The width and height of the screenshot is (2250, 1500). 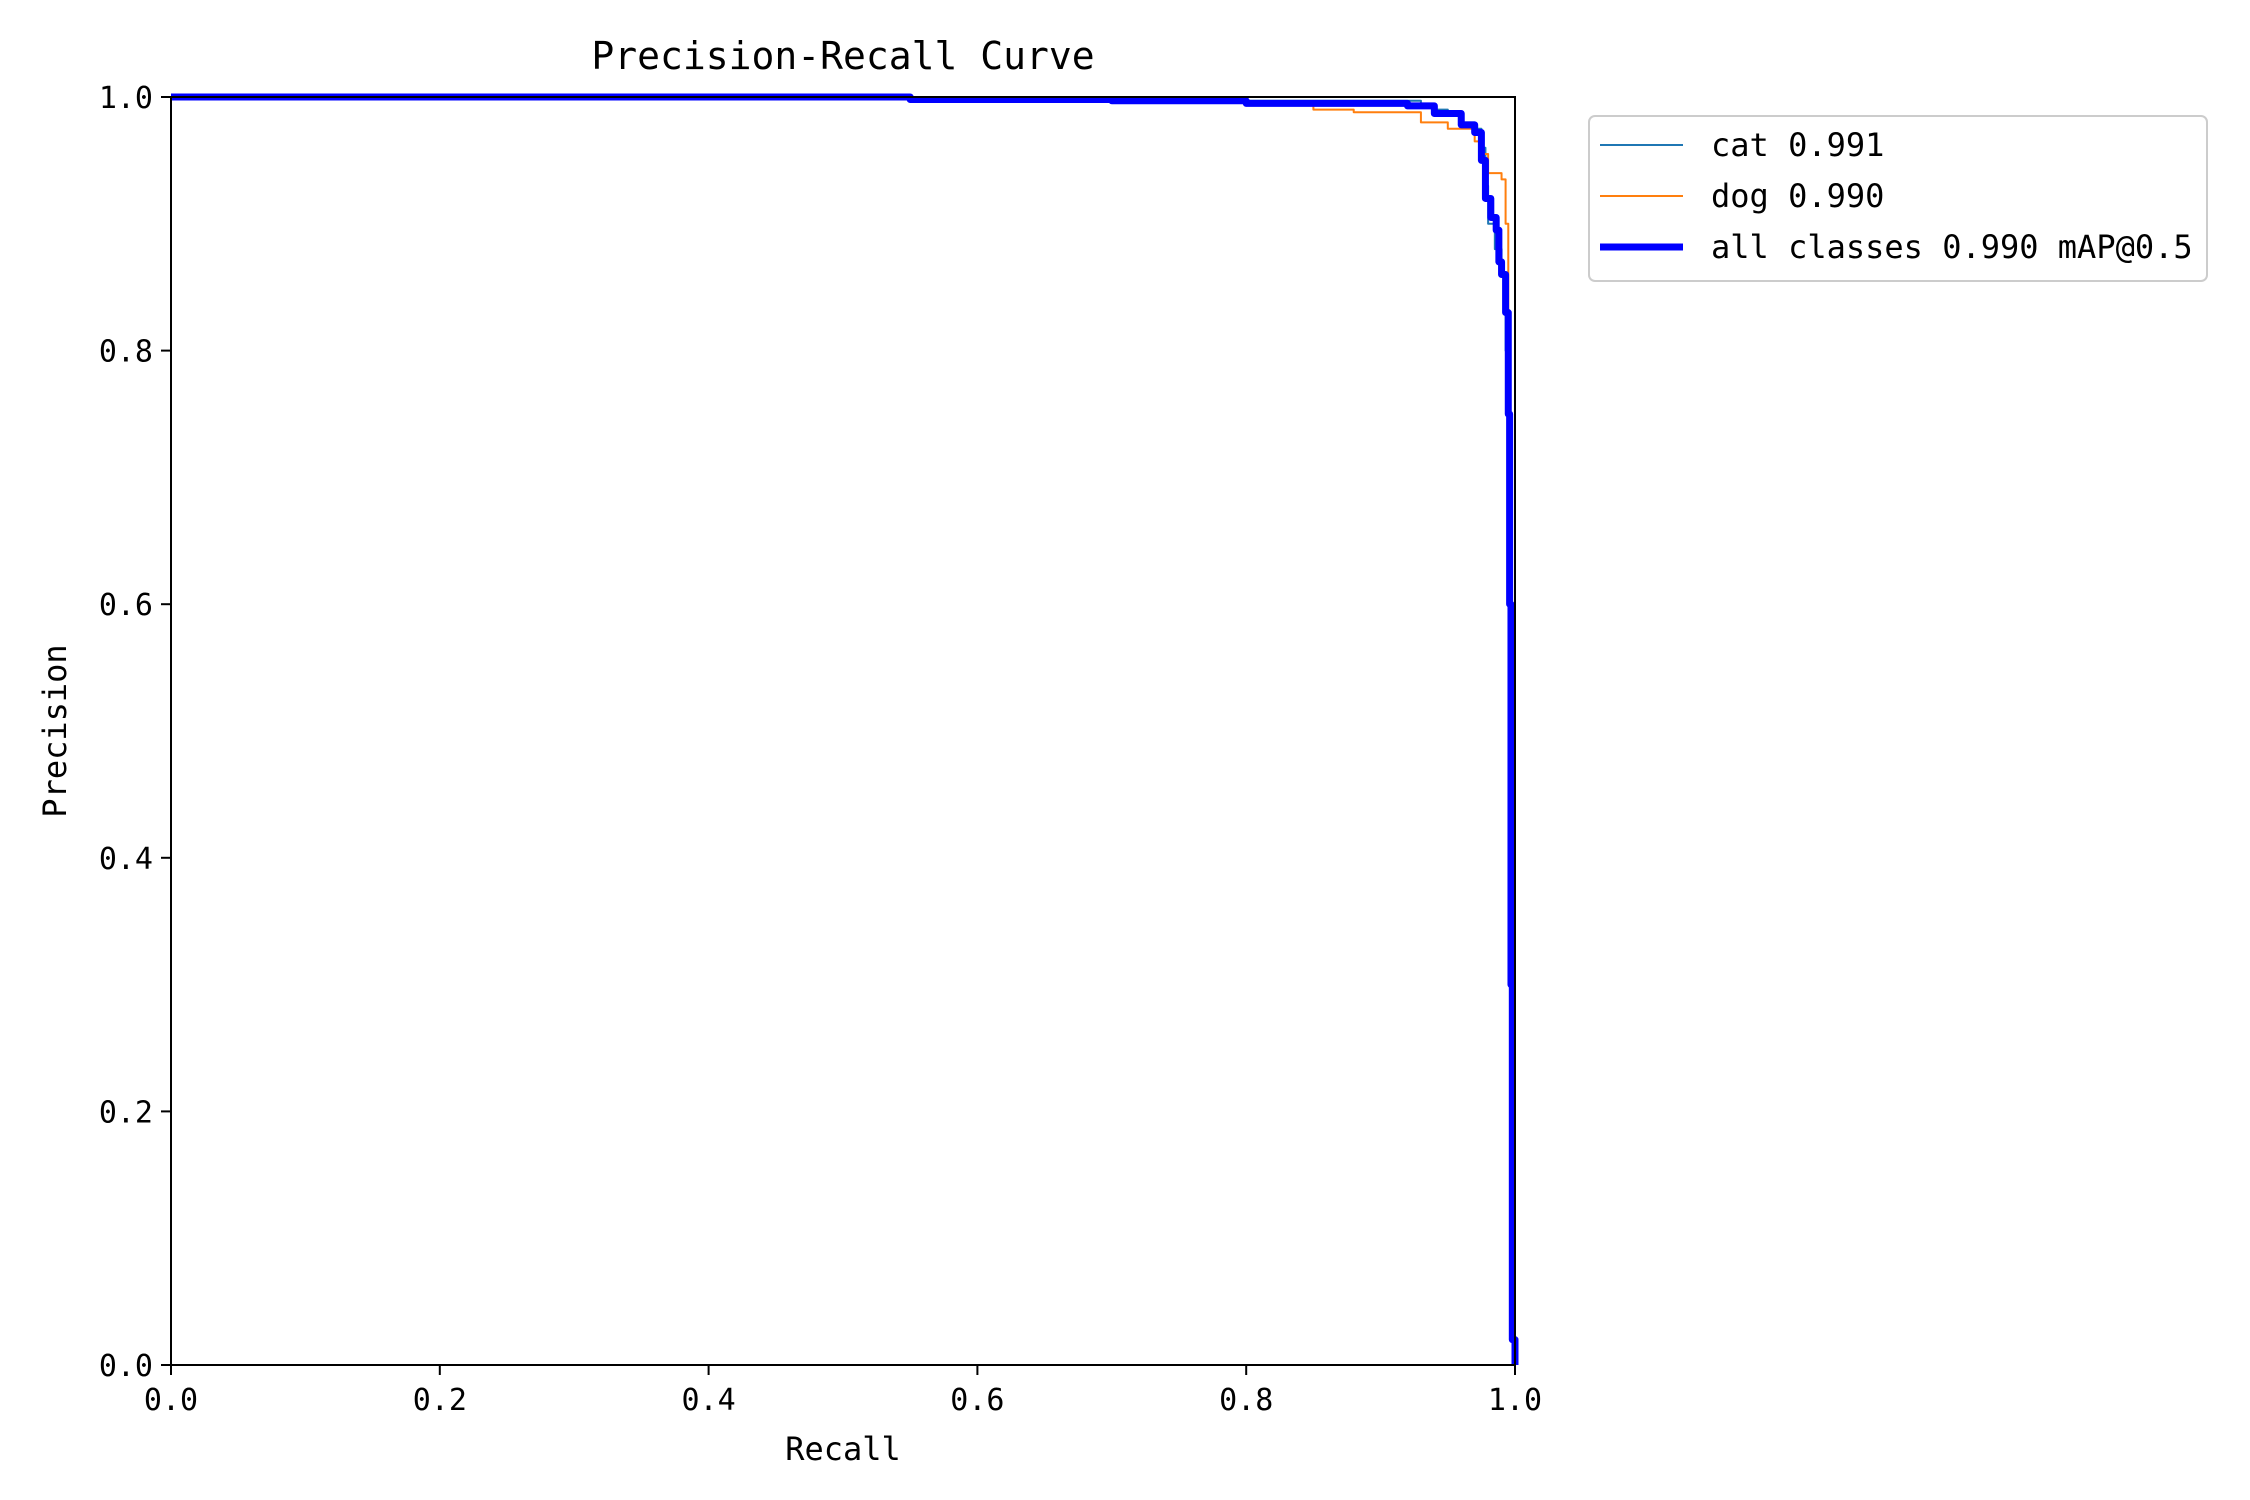 What do you see at coordinates (1246, 1400) in the screenshot?
I see `x-tick-label: 0.8` at bounding box center [1246, 1400].